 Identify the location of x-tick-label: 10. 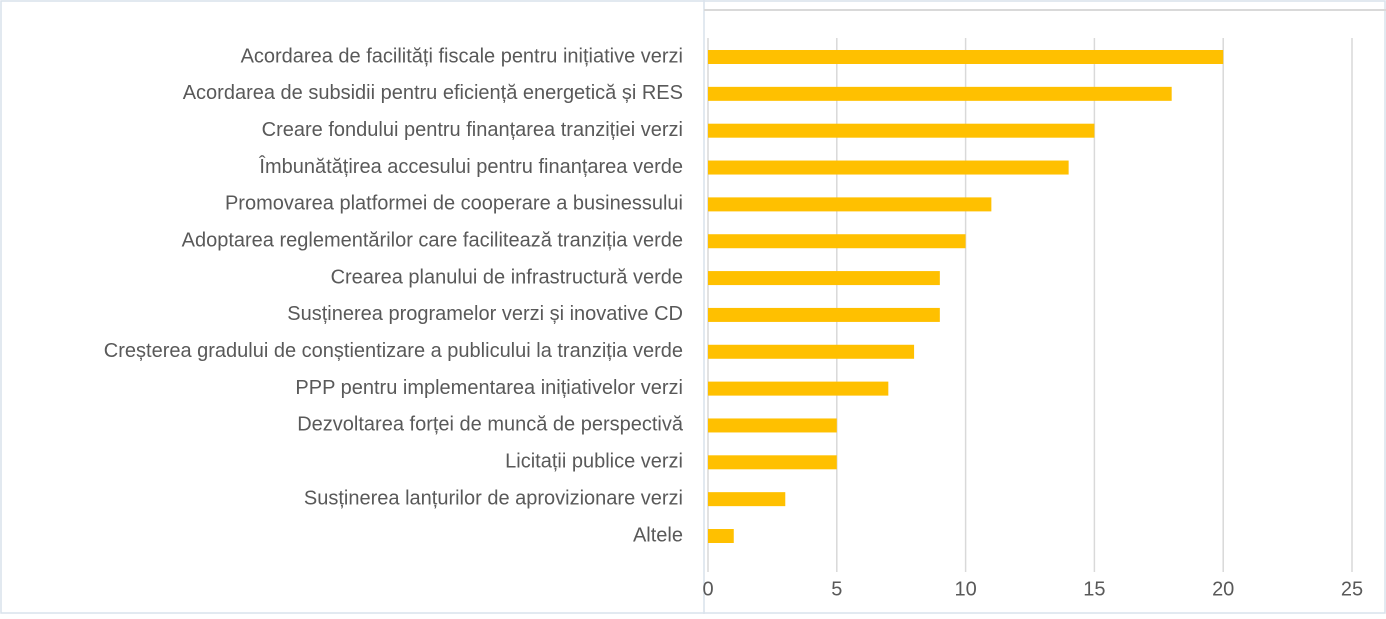
(965, 589).